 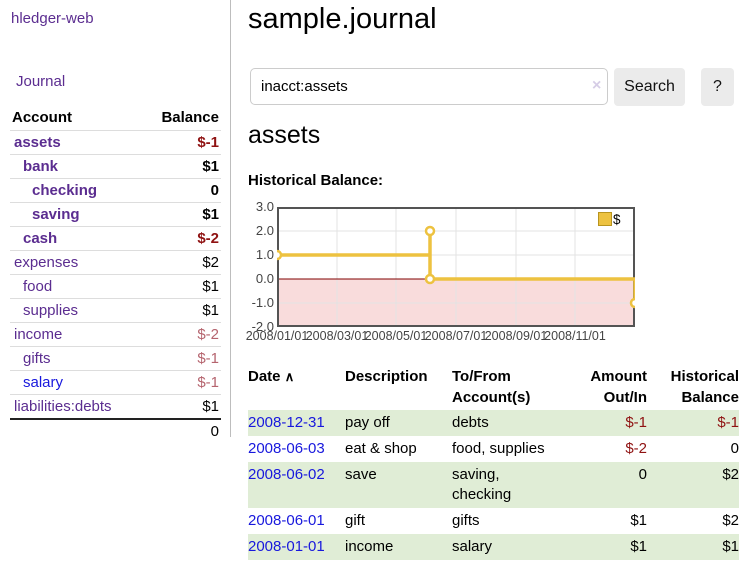 What do you see at coordinates (618, 376) in the screenshot?
I see `amount-header-line1: Amount` at bounding box center [618, 376].